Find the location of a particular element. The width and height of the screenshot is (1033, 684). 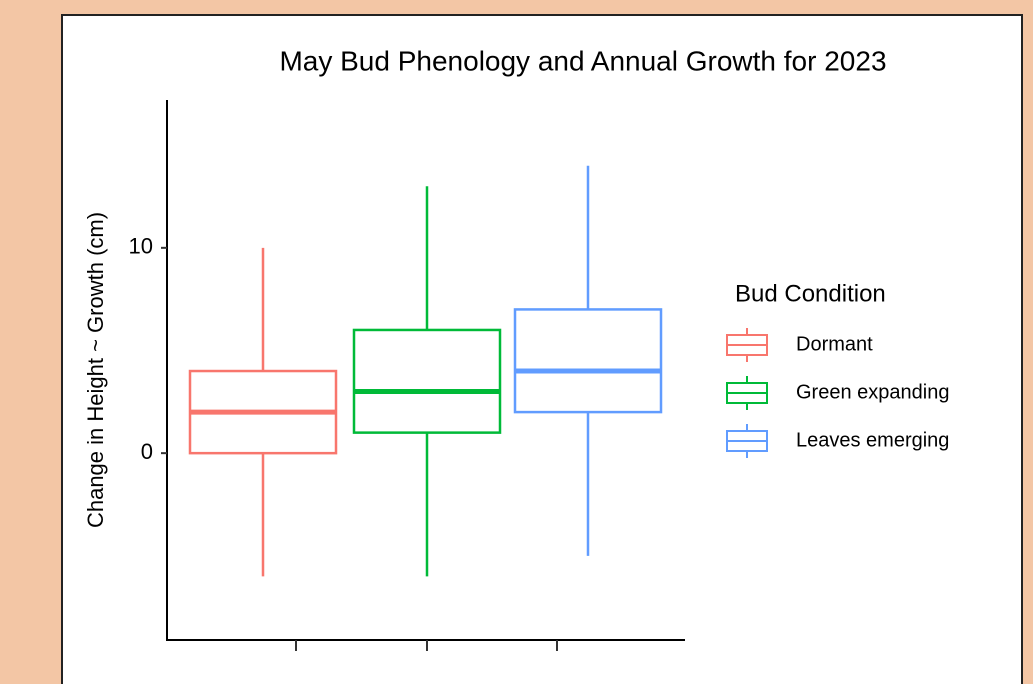

legend-label: Green expanding is located at coordinates (872, 392).